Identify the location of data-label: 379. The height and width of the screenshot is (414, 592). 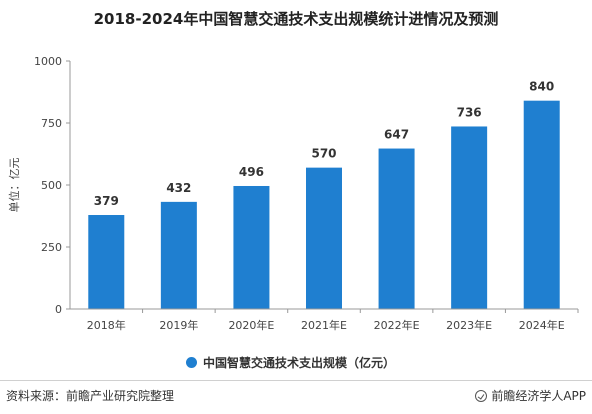
(106, 201).